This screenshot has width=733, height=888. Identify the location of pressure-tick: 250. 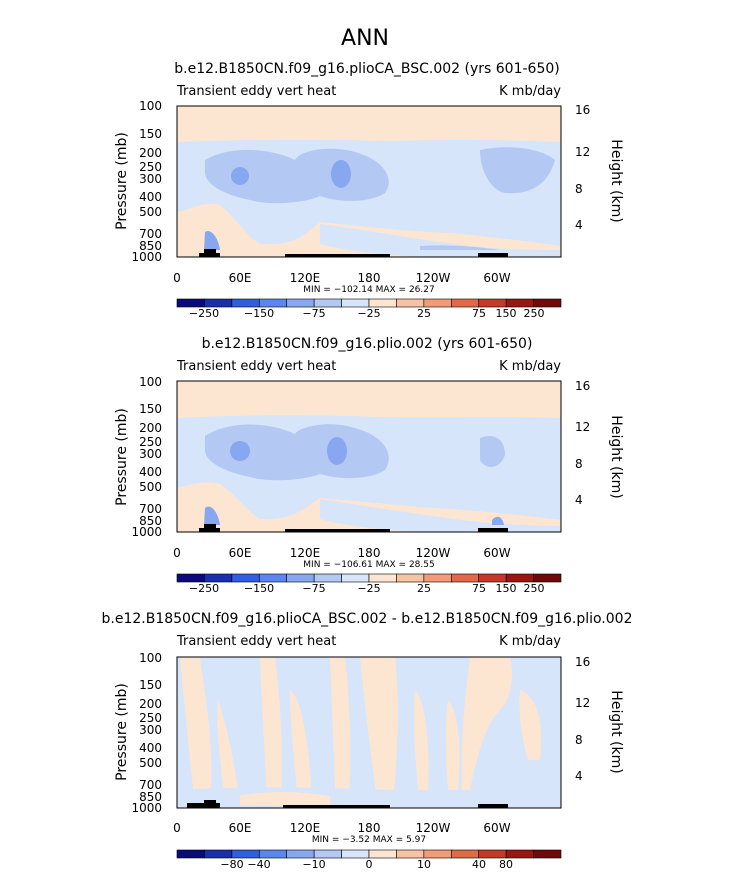
(150, 442).